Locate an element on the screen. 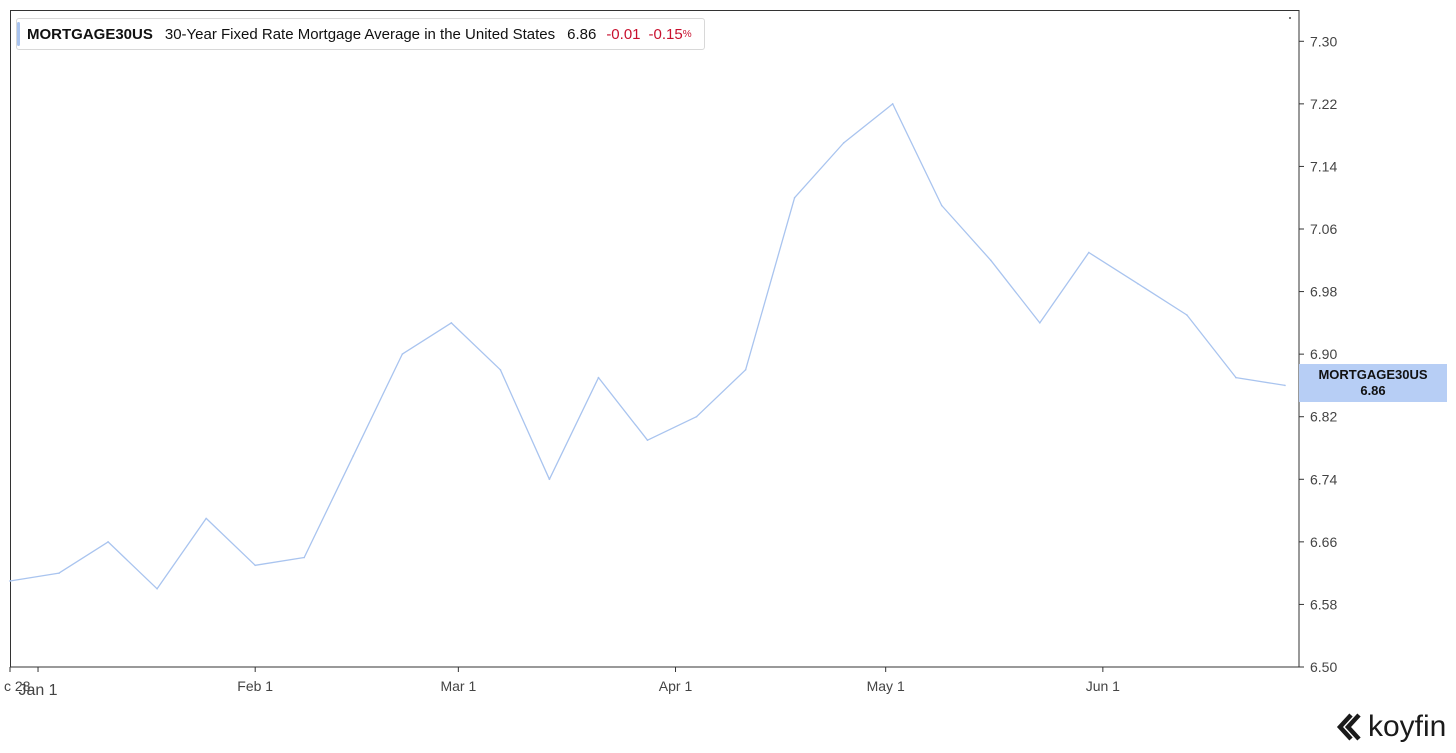  legend-change: -0.01 is located at coordinates (623, 34).